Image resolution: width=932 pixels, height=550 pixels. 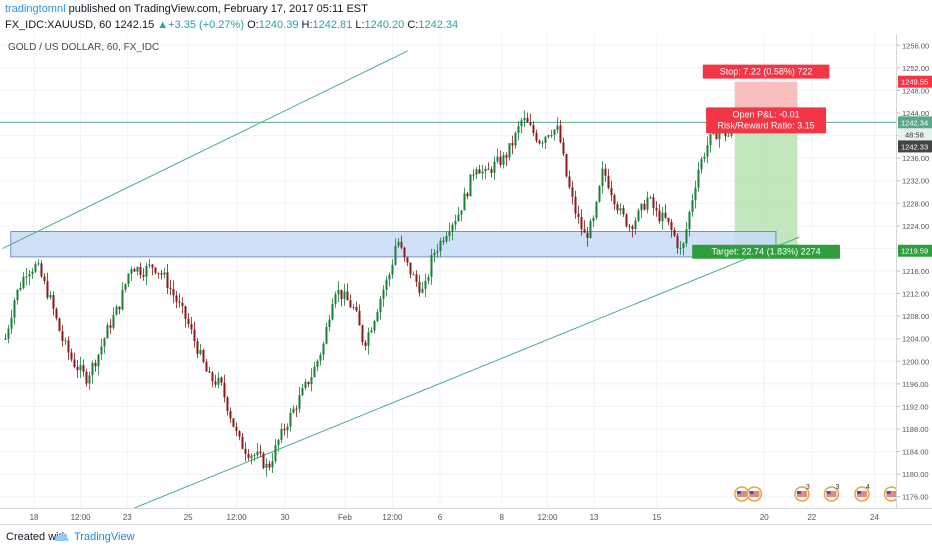 What do you see at coordinates (766, 251) in the screenshot?
I see `target-label-bg` at bounding box center [766, 251].